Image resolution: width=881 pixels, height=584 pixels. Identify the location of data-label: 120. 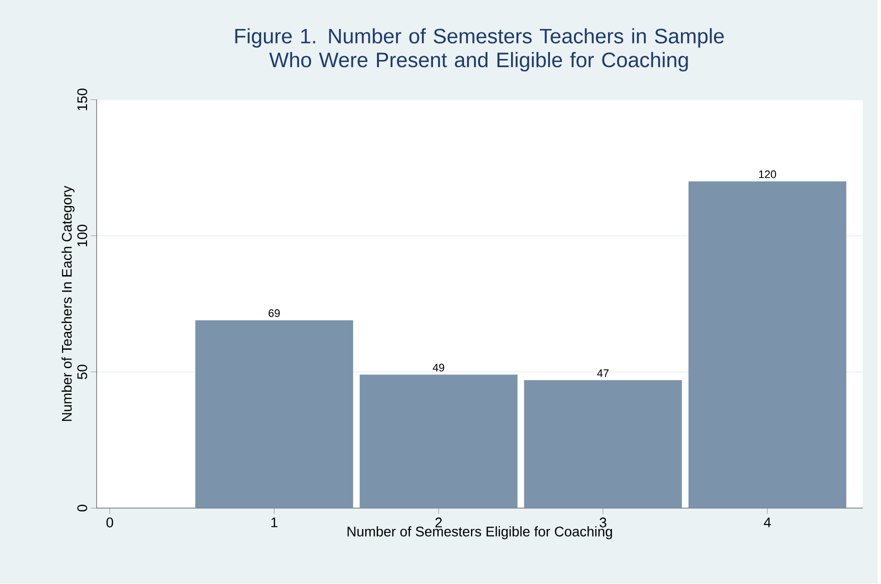
(767, 174).